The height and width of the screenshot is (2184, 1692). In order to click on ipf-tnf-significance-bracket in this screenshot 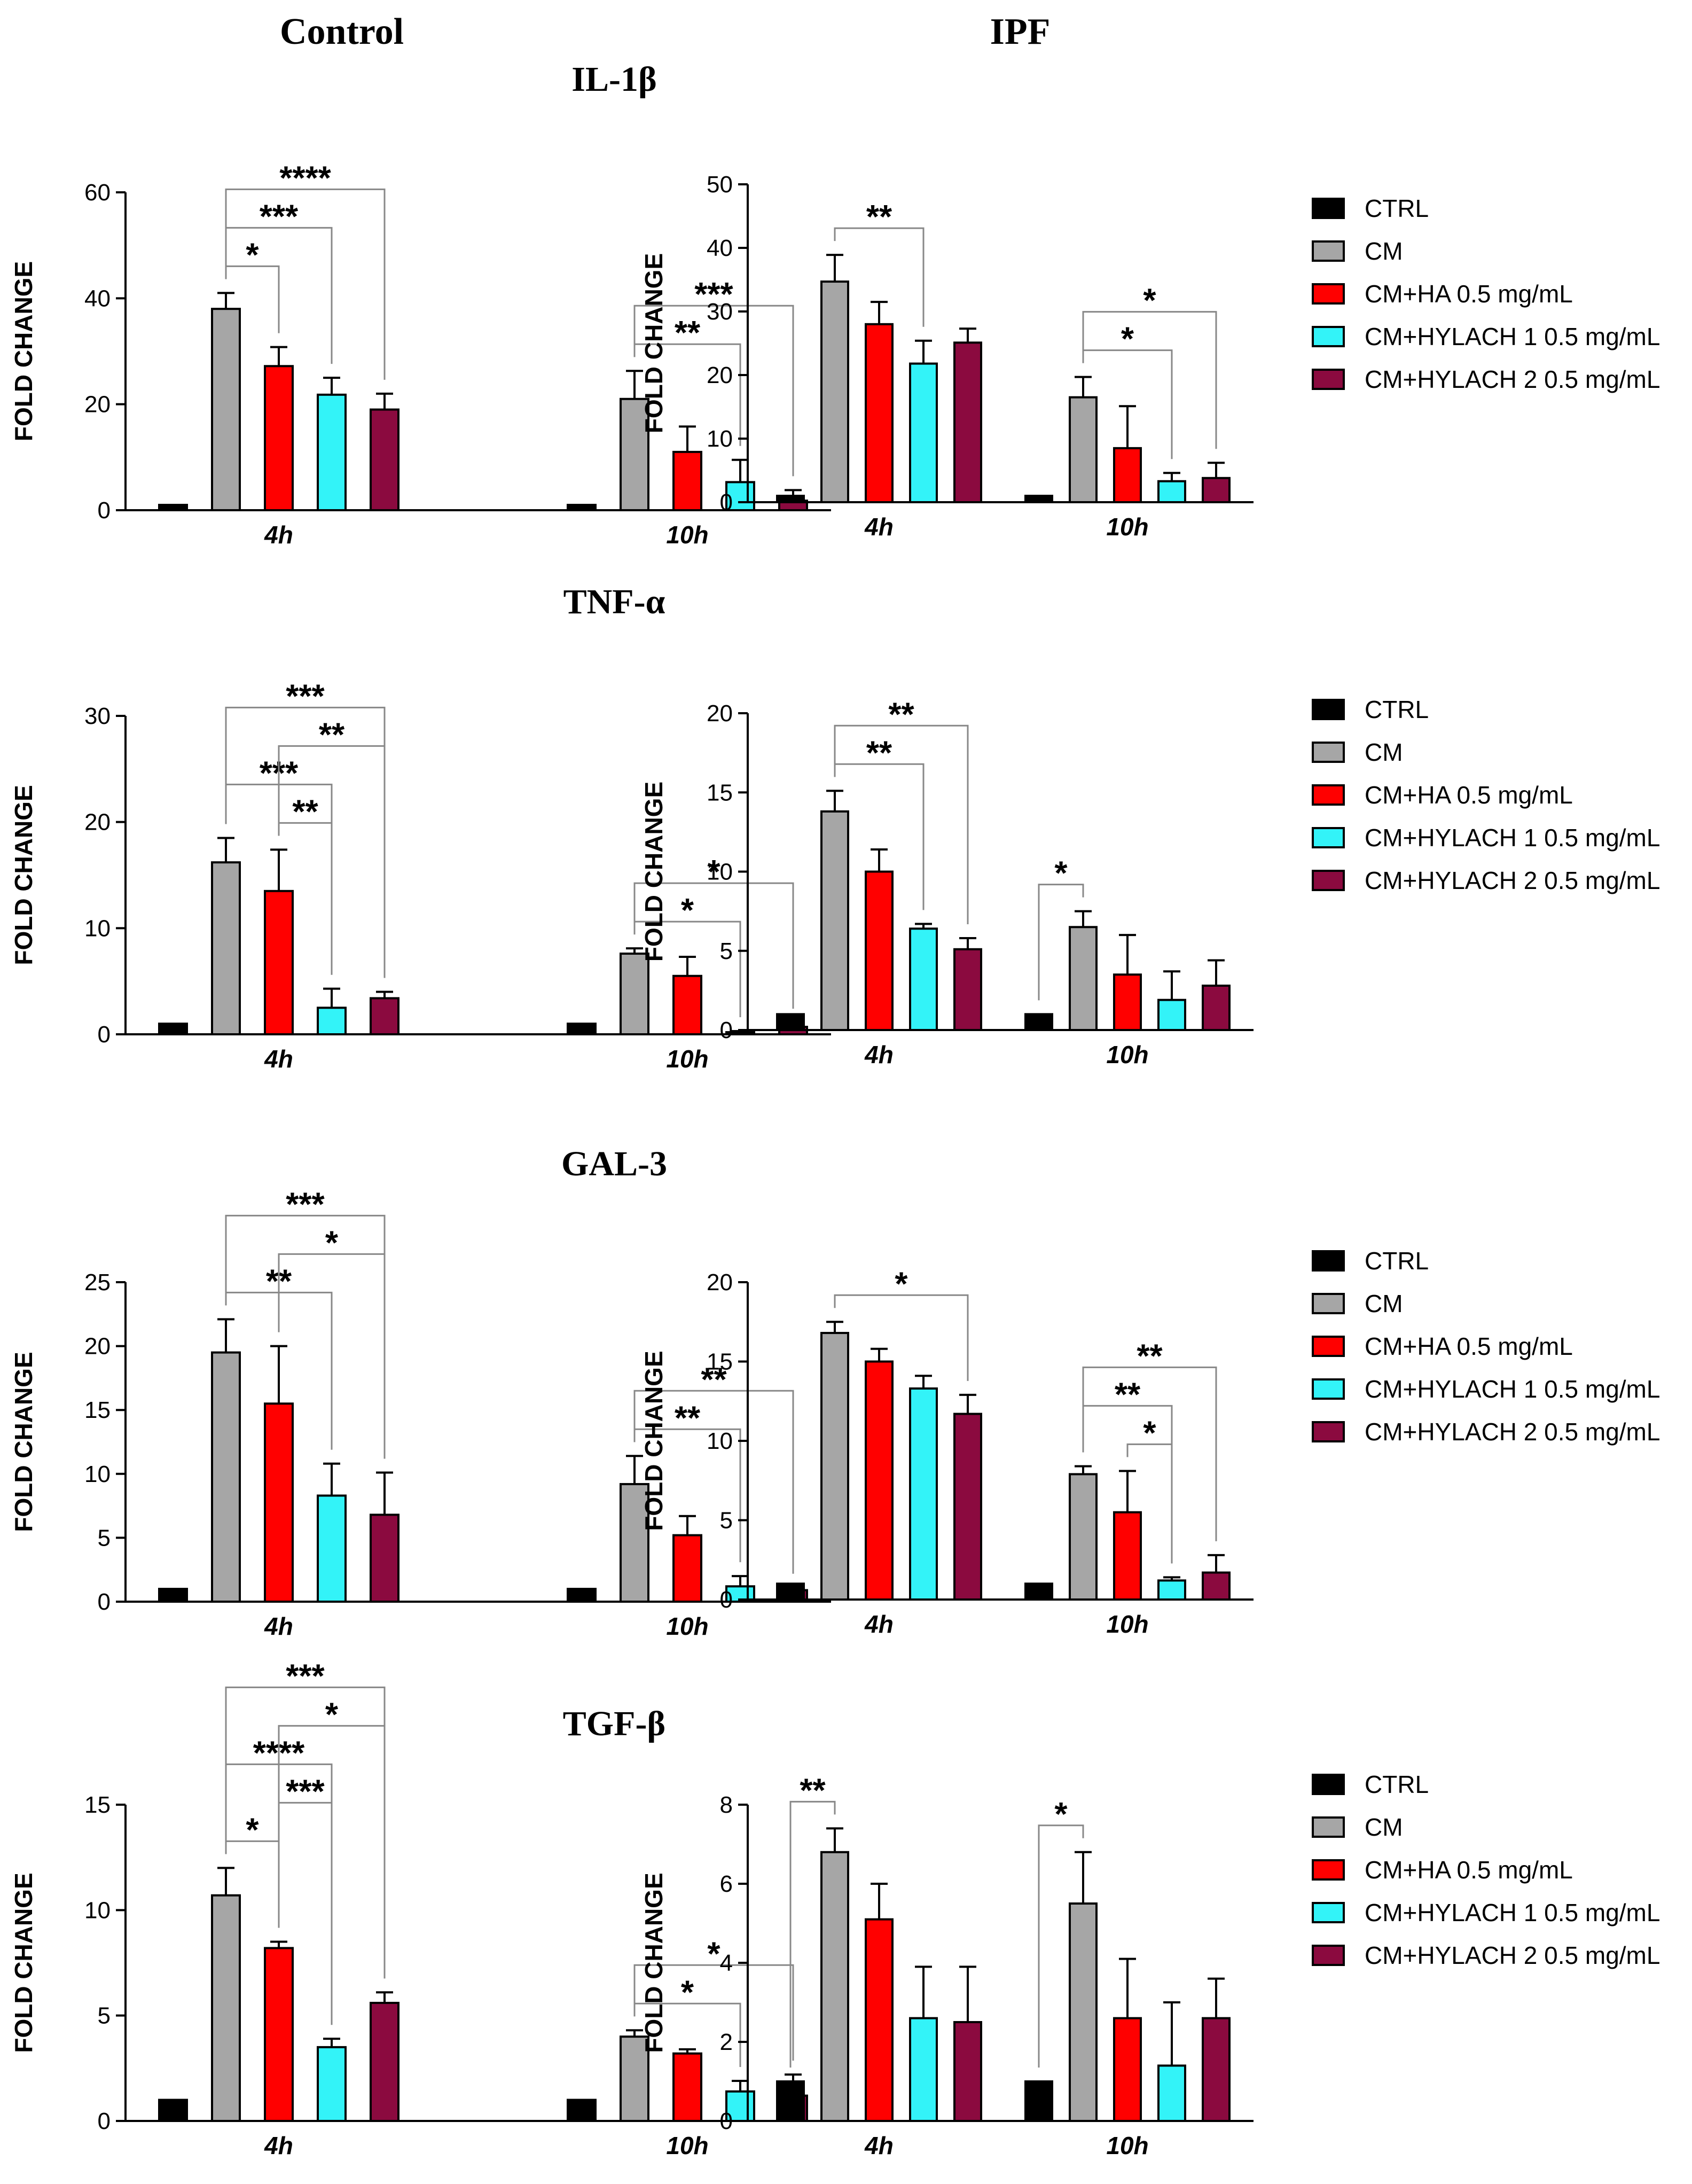, I will do `click(1061, 943)`.